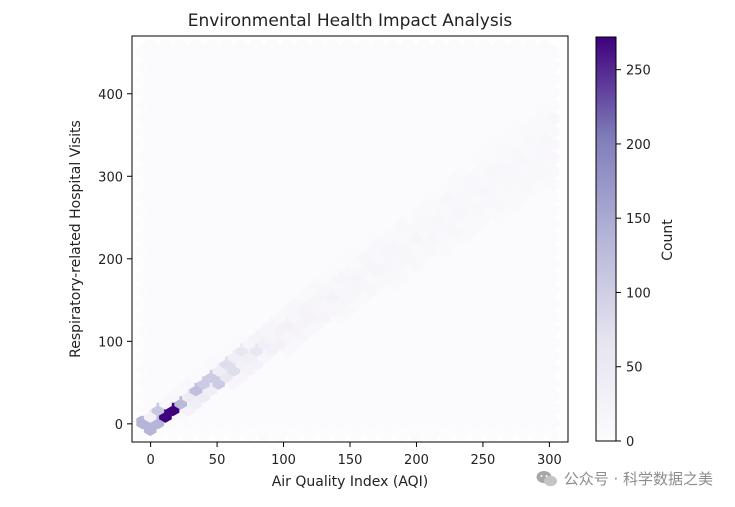  I want to click on colorbar-tick-label: 200, so click(638, 145).